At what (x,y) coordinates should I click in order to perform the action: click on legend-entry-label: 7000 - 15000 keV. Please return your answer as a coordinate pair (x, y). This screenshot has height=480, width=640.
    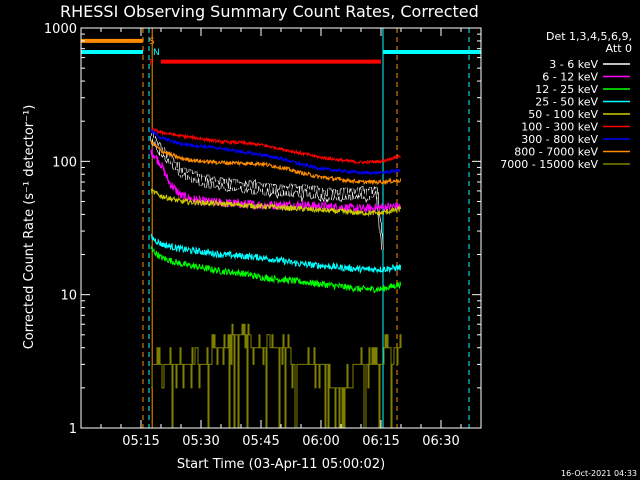
    Looking at the image, I should click on (549, 164).